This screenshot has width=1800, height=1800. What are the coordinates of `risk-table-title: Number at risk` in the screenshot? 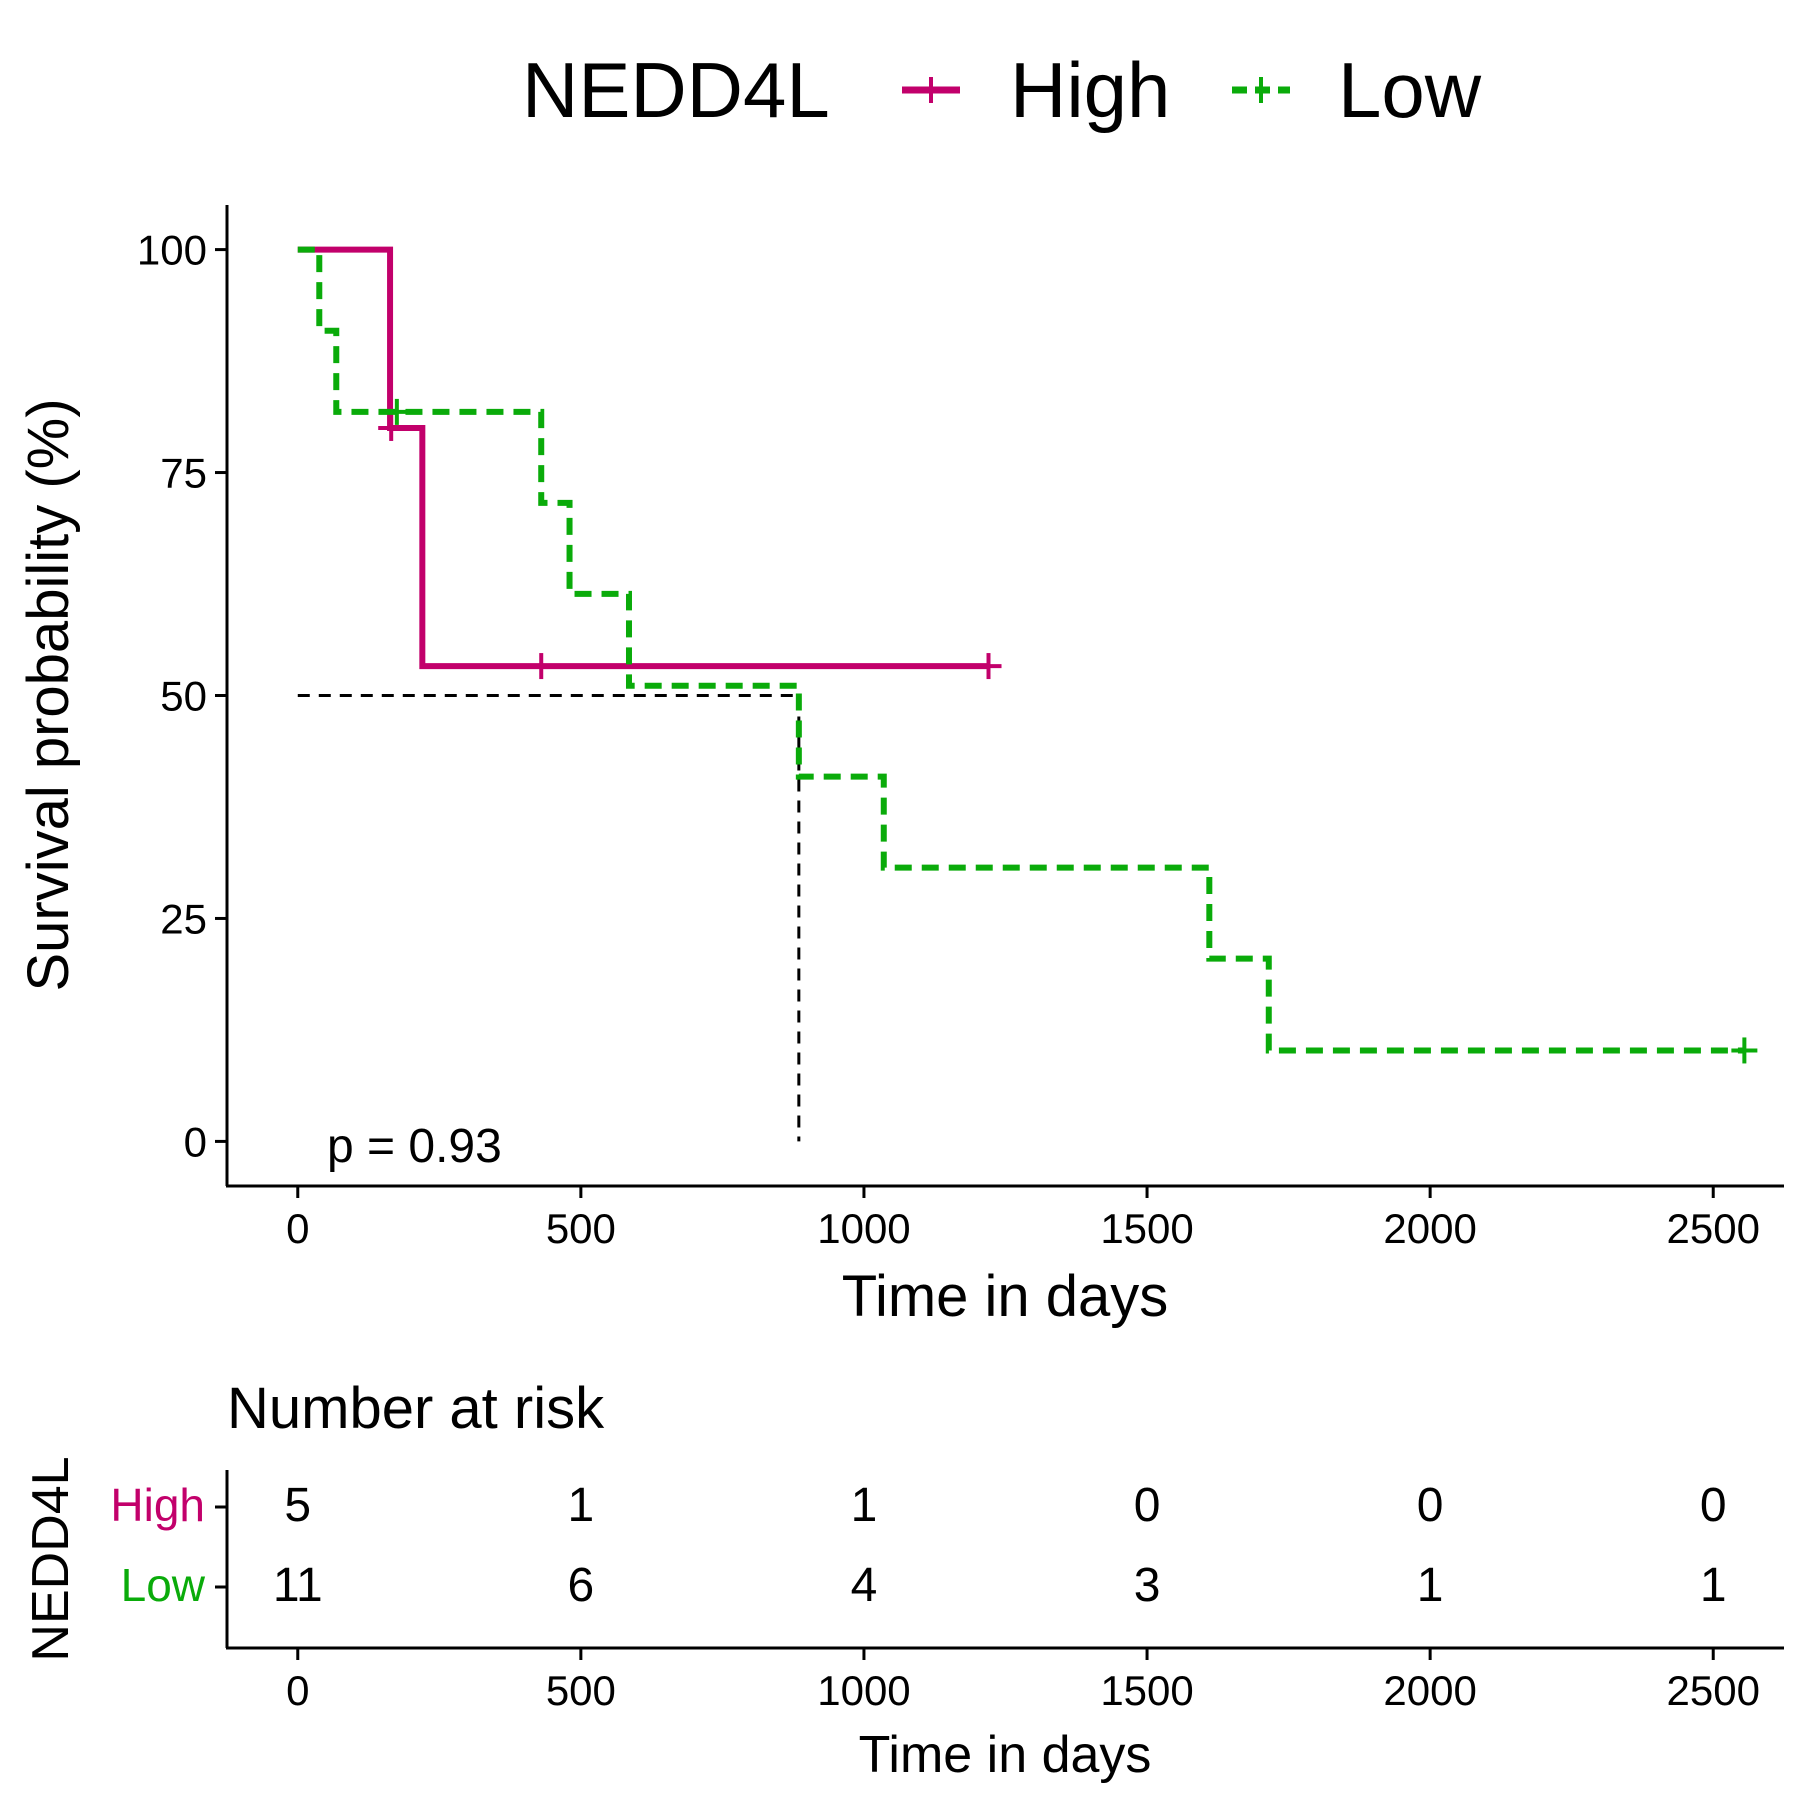 It's located at (416, 1408).